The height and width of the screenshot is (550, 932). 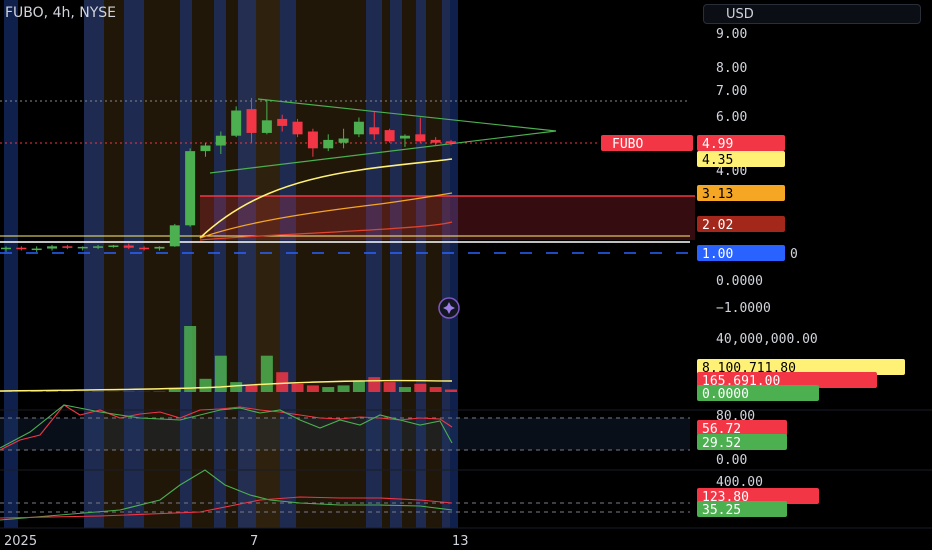 What do you see at coordinates (741, 193) in the screenshot?
I see `ma-mid-badge: 3.13` at bounding box center [741, 193].